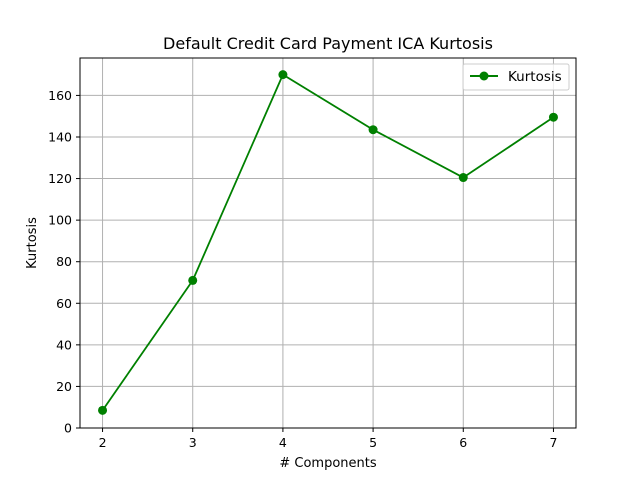 This screenshot has width=640, height=480. I want to click on legend-box, so click(516, 77).